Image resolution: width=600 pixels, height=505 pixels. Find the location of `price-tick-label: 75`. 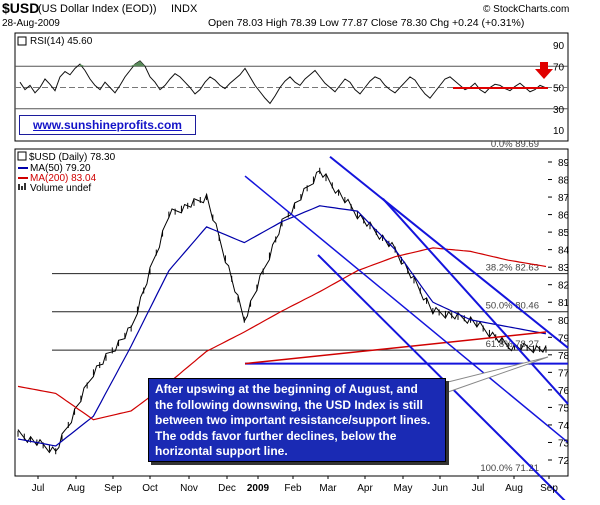

price-tick-label: 75 is located at coordinates (564, 408).